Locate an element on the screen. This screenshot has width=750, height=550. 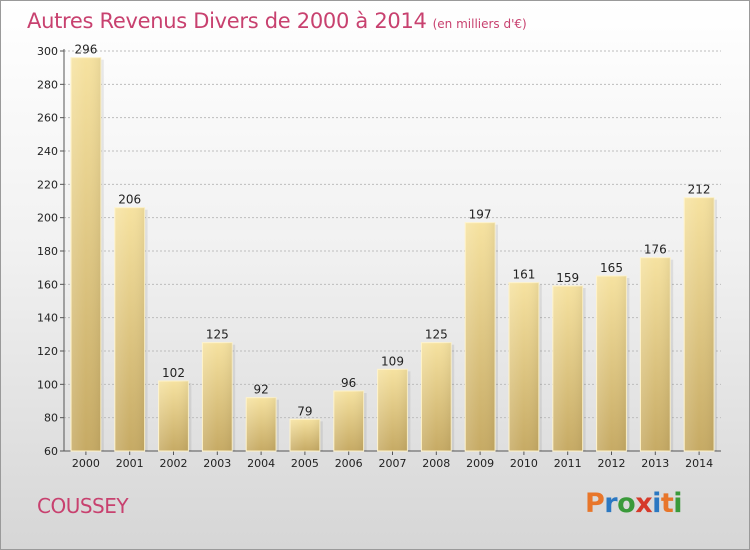
x-tick-label: 2013 is located at coordinates (655, 463).